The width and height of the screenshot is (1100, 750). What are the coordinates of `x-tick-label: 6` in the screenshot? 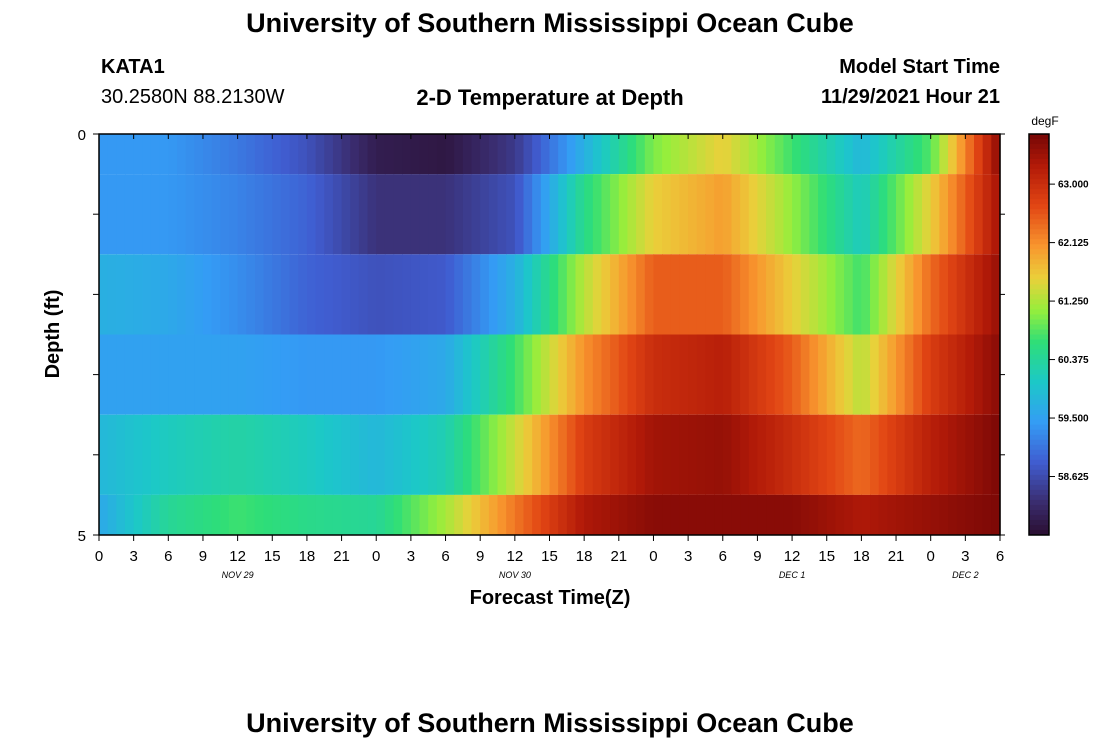 It's located at (723, 556).